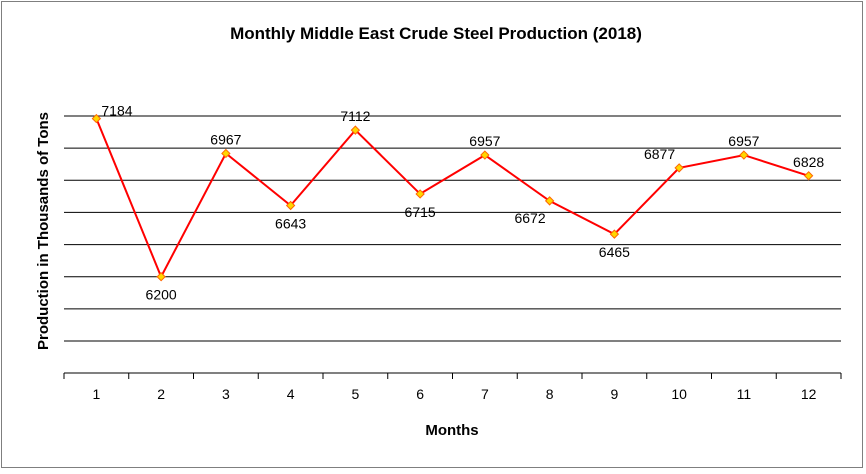 The height and width of the screenshot is (474, 866). I want to click on x-tick-label: 5, so click(355, 394).